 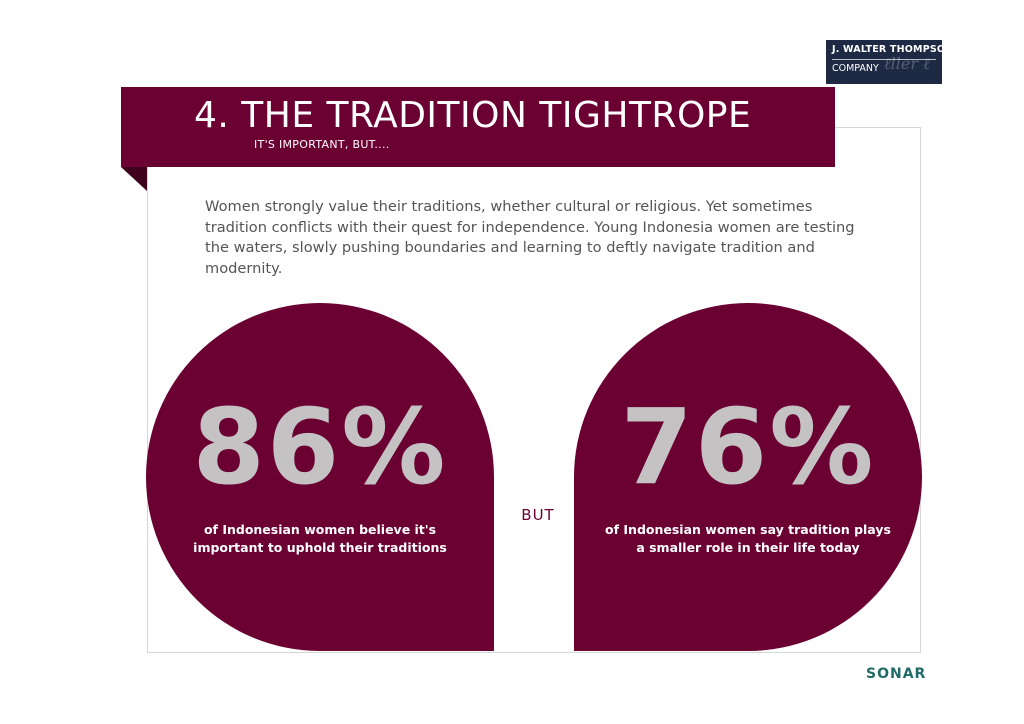 What do you see at coordinates (748, 447) in the screenshot?
I see `stat-value-right: 76%` at bounding box center [748, 447].